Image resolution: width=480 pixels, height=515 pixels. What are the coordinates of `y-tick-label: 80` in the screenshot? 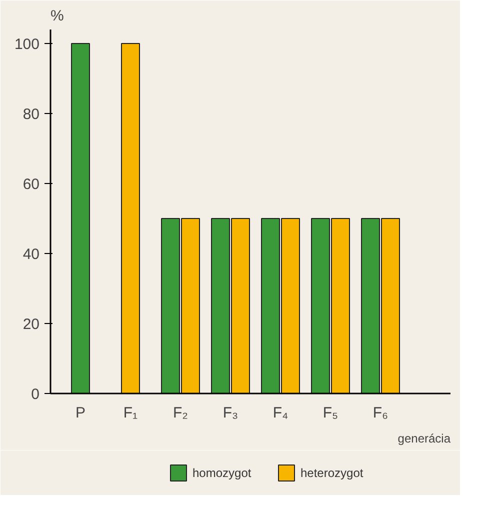 It's located at (31, 114).